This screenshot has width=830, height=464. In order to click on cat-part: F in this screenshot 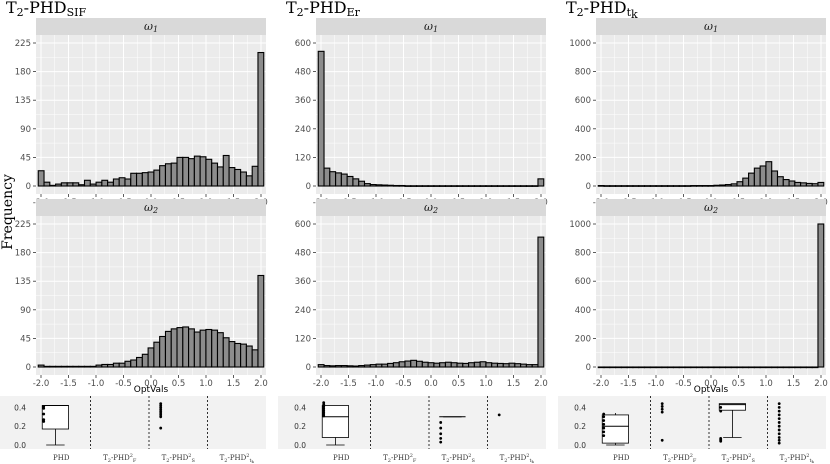, I will do `click(135, 461)`.